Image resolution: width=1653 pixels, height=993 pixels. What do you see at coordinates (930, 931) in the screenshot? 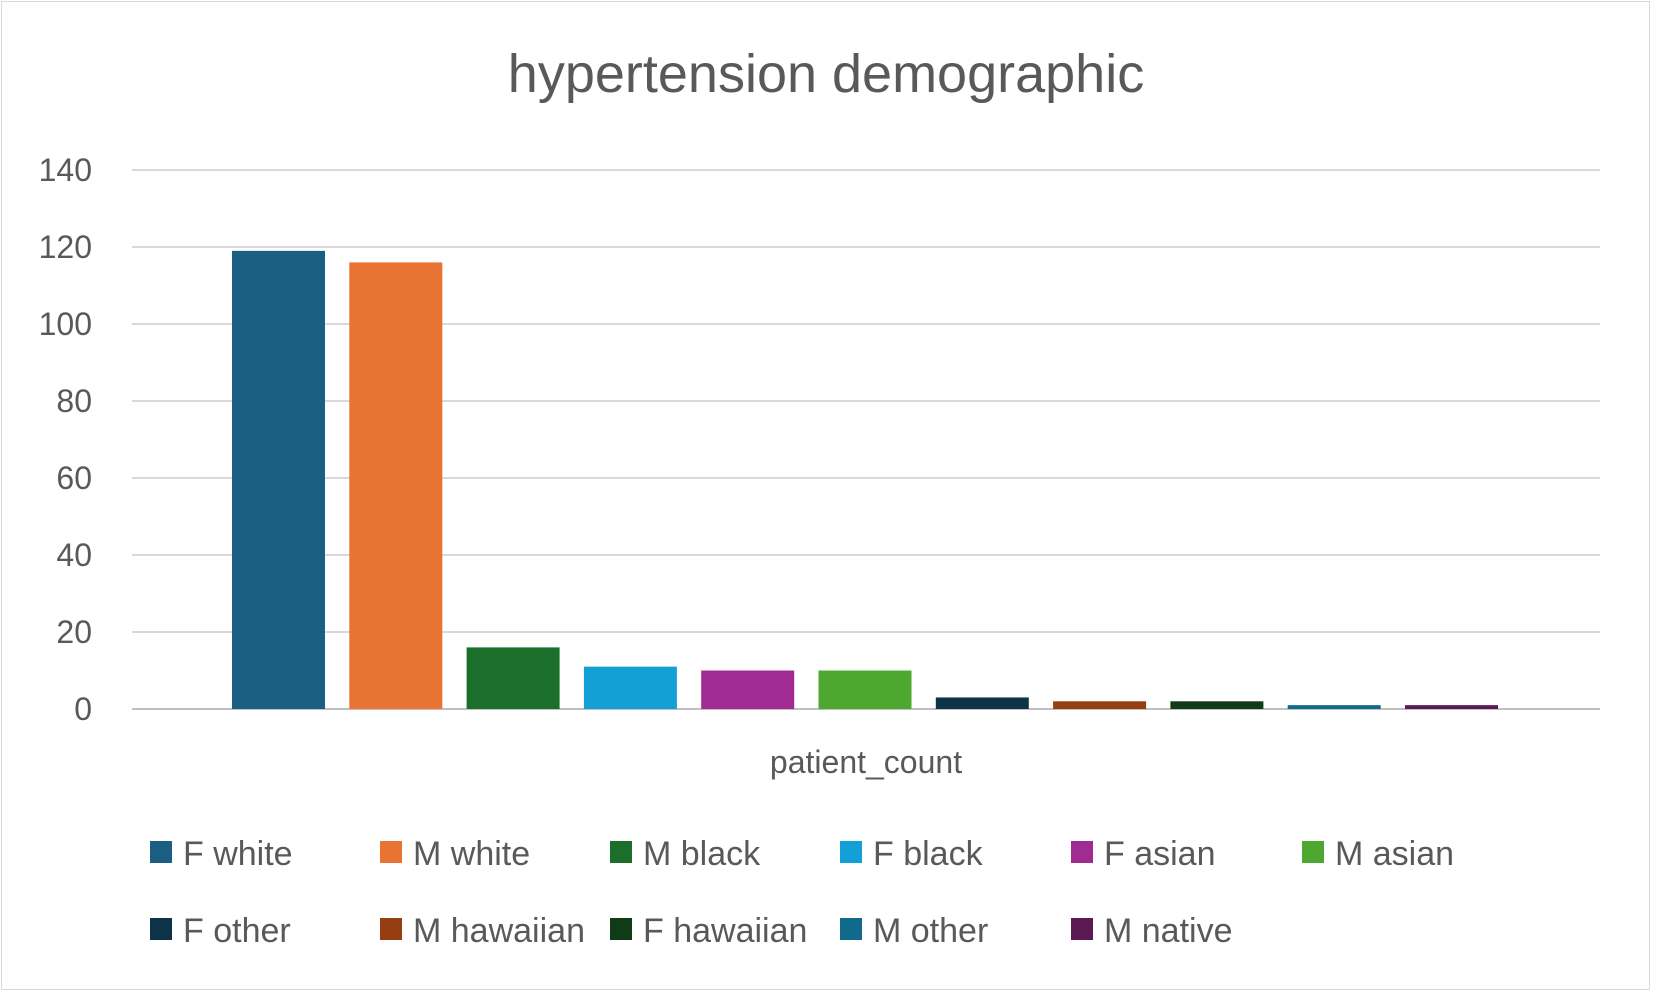
I see `legend-label: M other` at bounding box center [930, 931].